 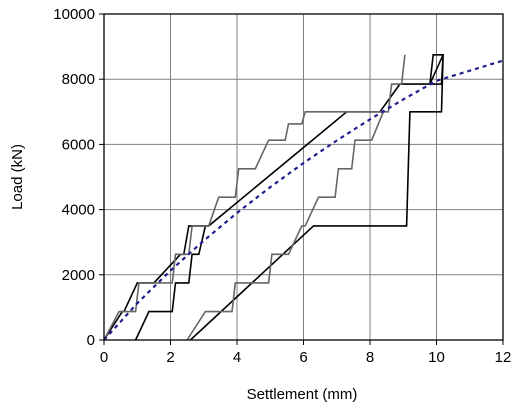 I want to click on x-tick-label: 0, so click(x=104, y=357).